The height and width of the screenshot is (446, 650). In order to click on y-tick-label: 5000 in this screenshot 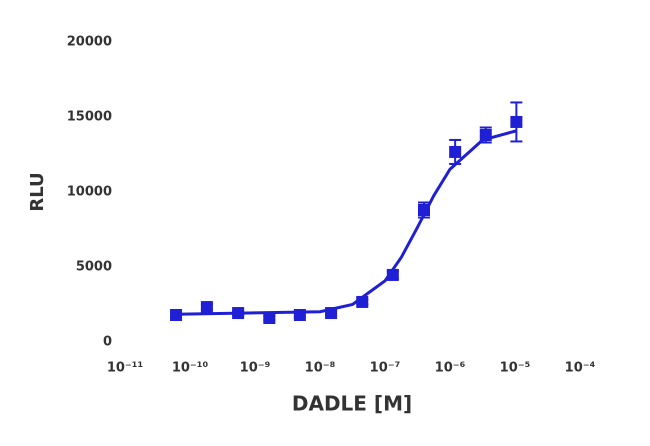, I will do `click(94, 267)`.